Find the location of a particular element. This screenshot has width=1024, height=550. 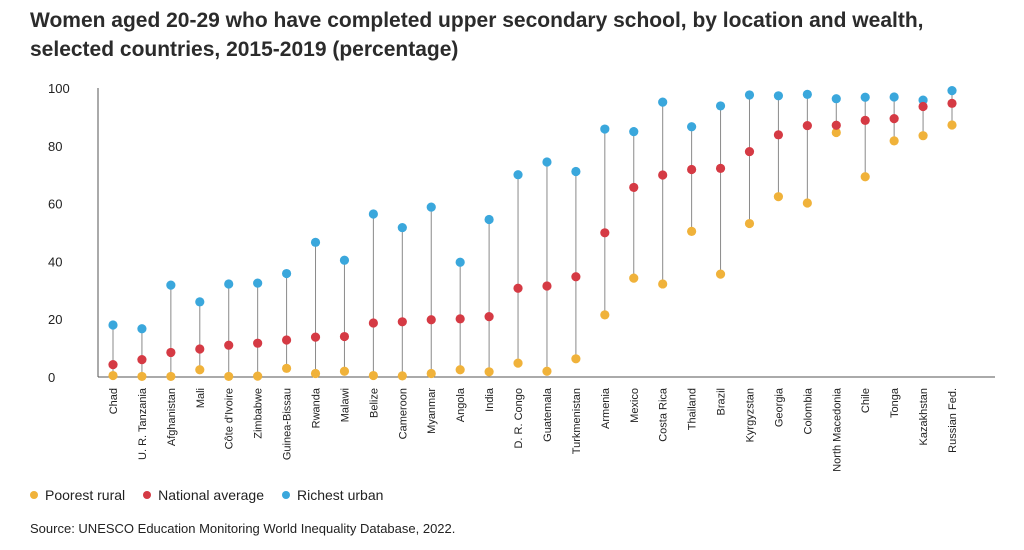

x-tick-label: D. R. Congo is located at coordinates (519, 418).